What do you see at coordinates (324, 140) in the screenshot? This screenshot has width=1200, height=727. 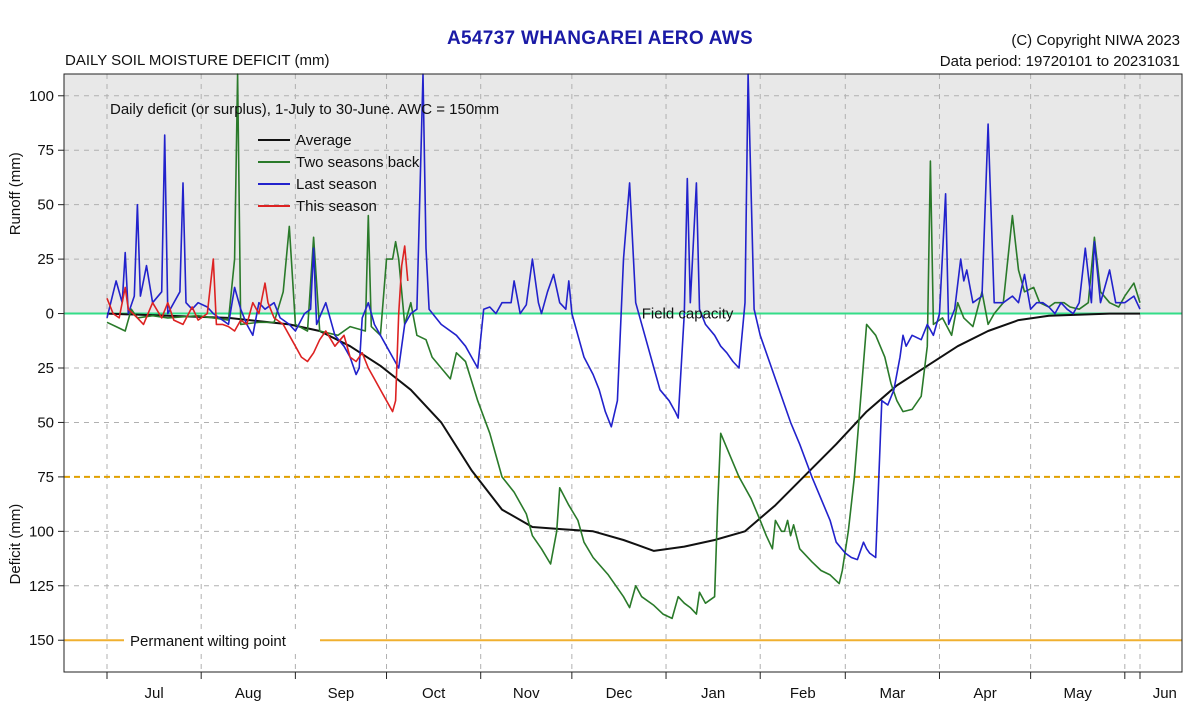 I see `legend-label: Average` at bounding box center [324, 140].